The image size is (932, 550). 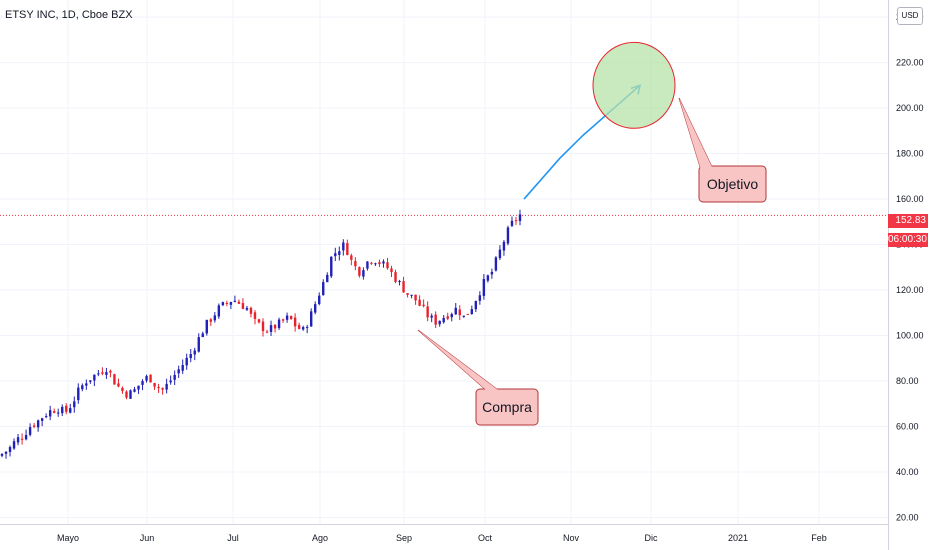 I want to click on last-price-tag: 152.83, so click(x=908, y=221).